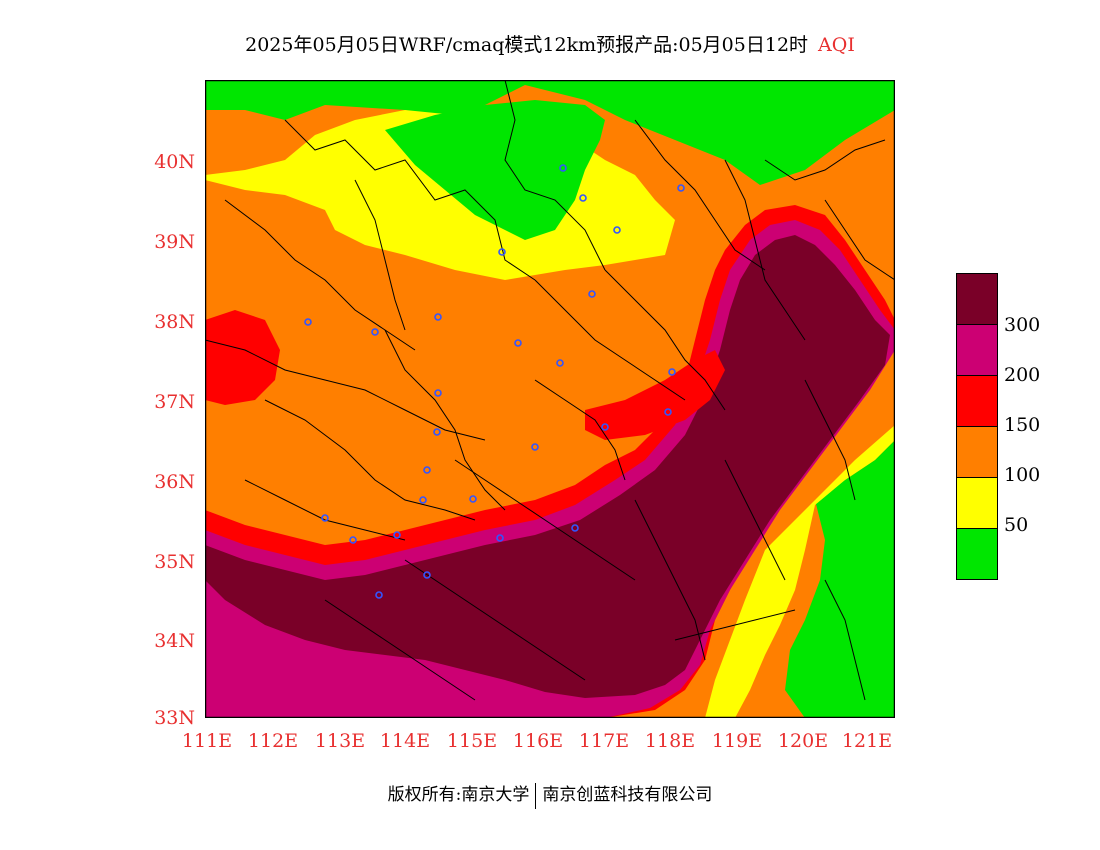  Describe the element at coordinates (977, 400) in the screenshot. I see `legend-swatch-unhealthy` at that location.